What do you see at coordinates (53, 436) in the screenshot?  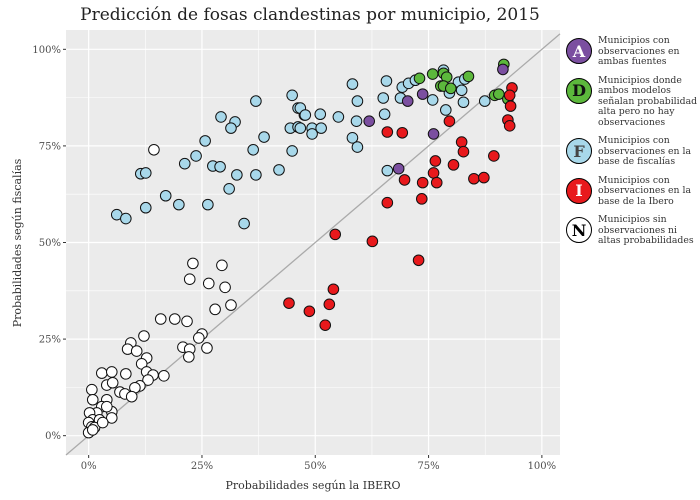 I see `y-tick-label: 0%` at bounding box center [53, 436].